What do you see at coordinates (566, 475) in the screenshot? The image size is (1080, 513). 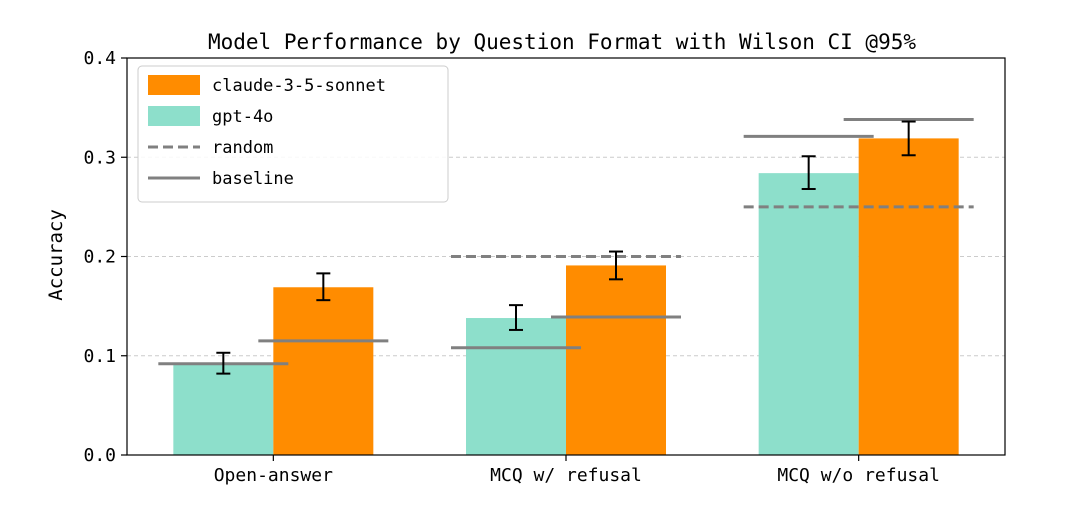 I see `x-tick-label: MCQ w/ refusal` at bounding box center [566, 475].